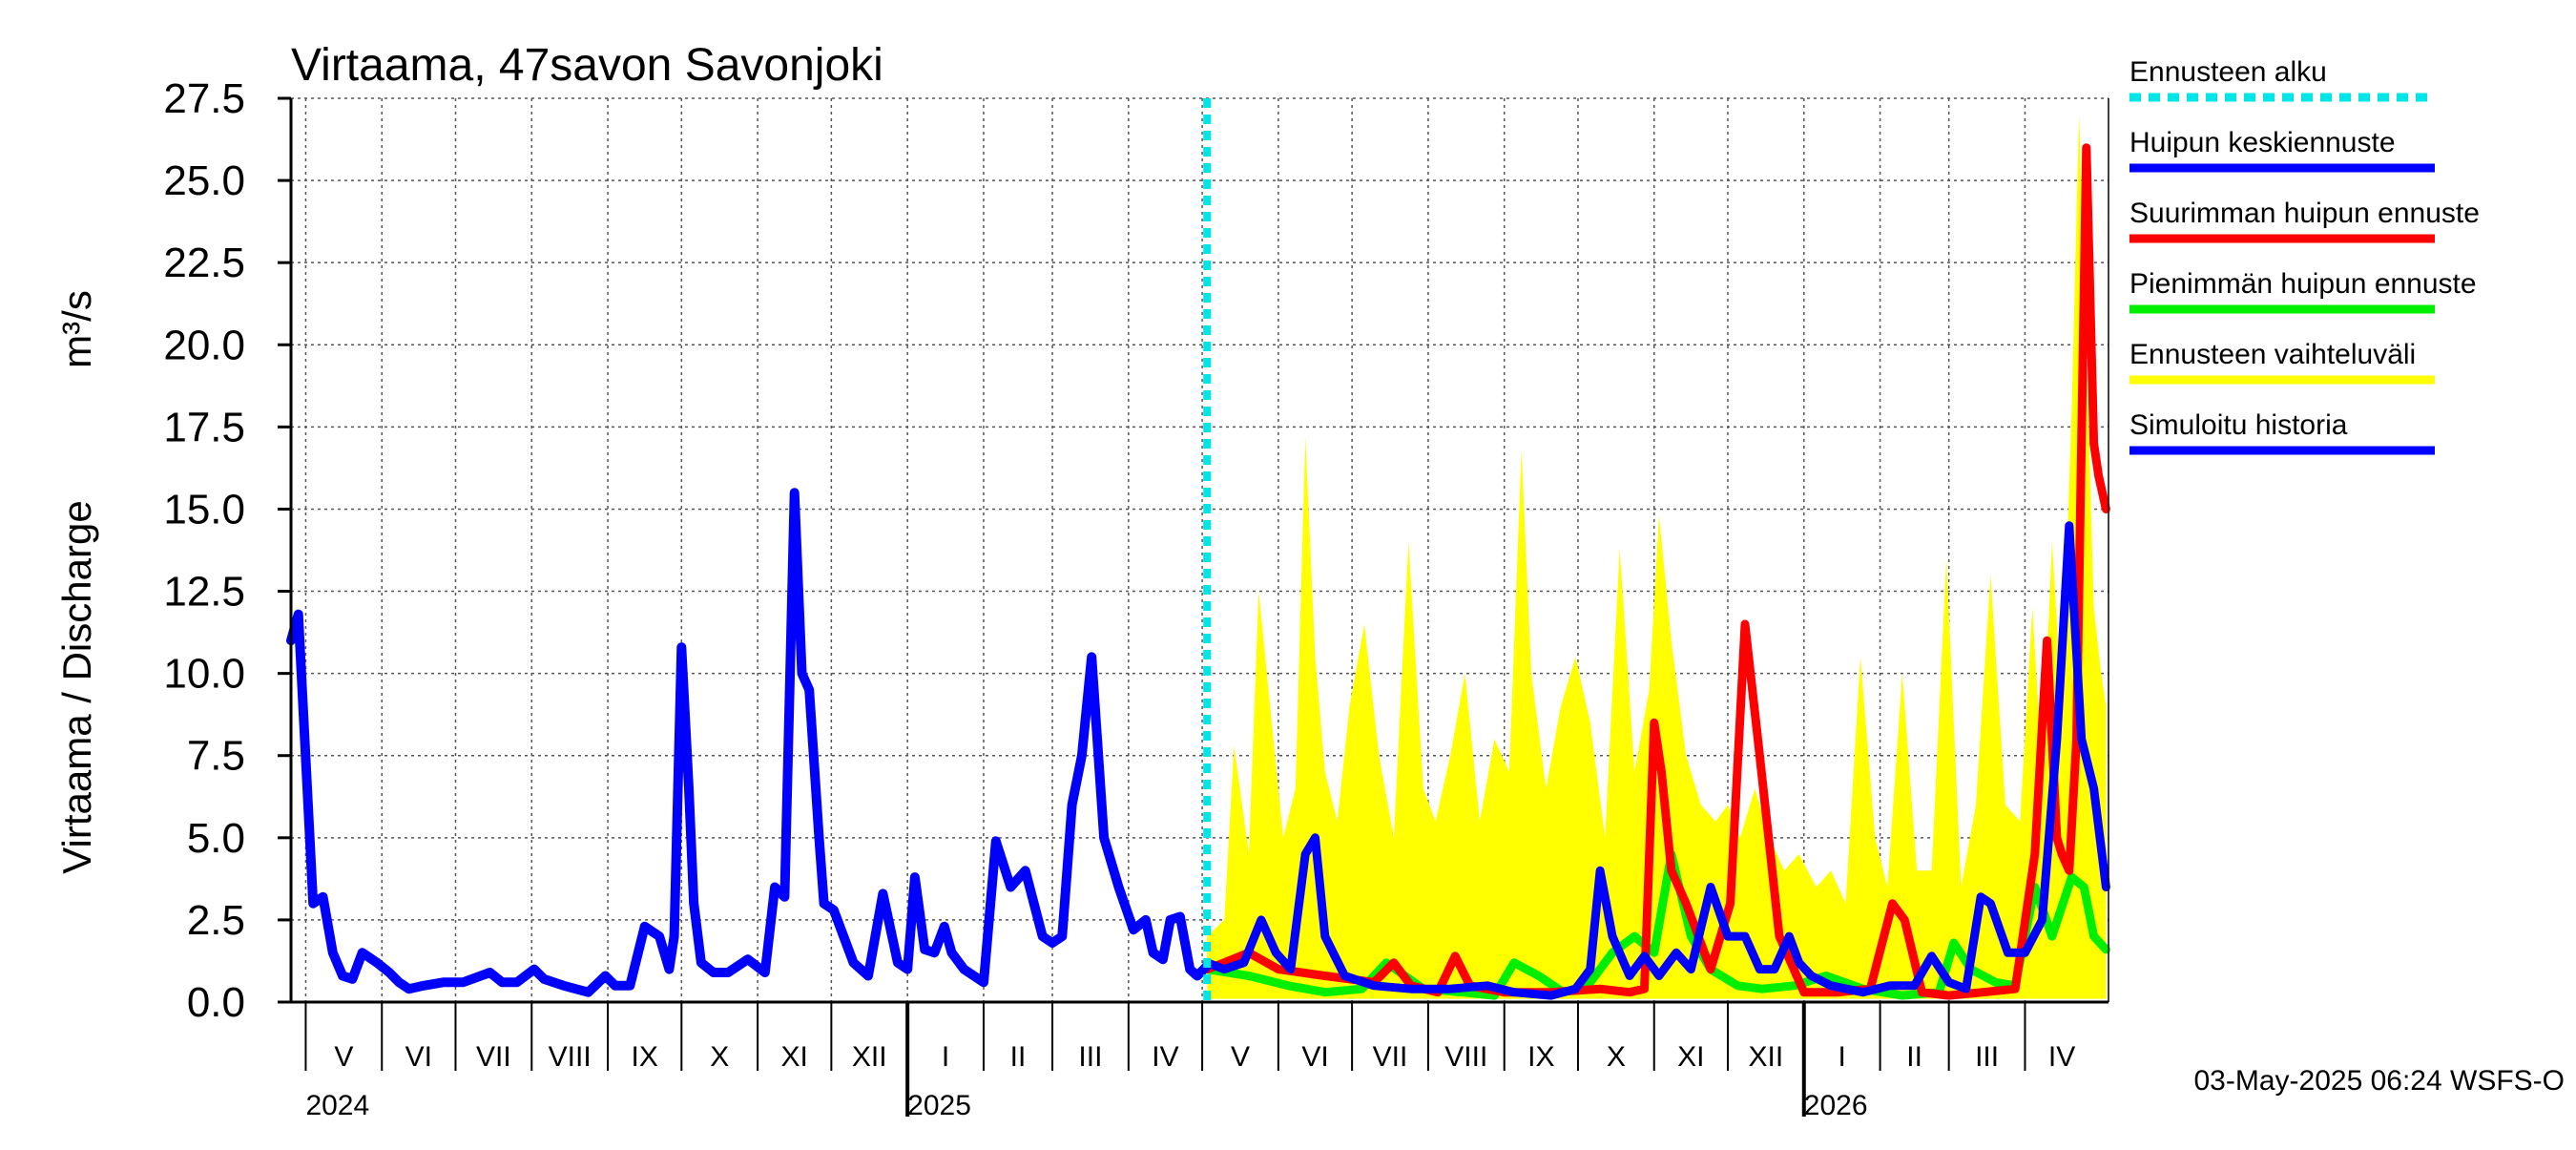 Image resolution: width=2576 pixels, height=1150 pixels. What do you see at coordinates (216, 756) in the screenshot?
I see `y-tick-label: 7.5` at bounding box center [216, 756].